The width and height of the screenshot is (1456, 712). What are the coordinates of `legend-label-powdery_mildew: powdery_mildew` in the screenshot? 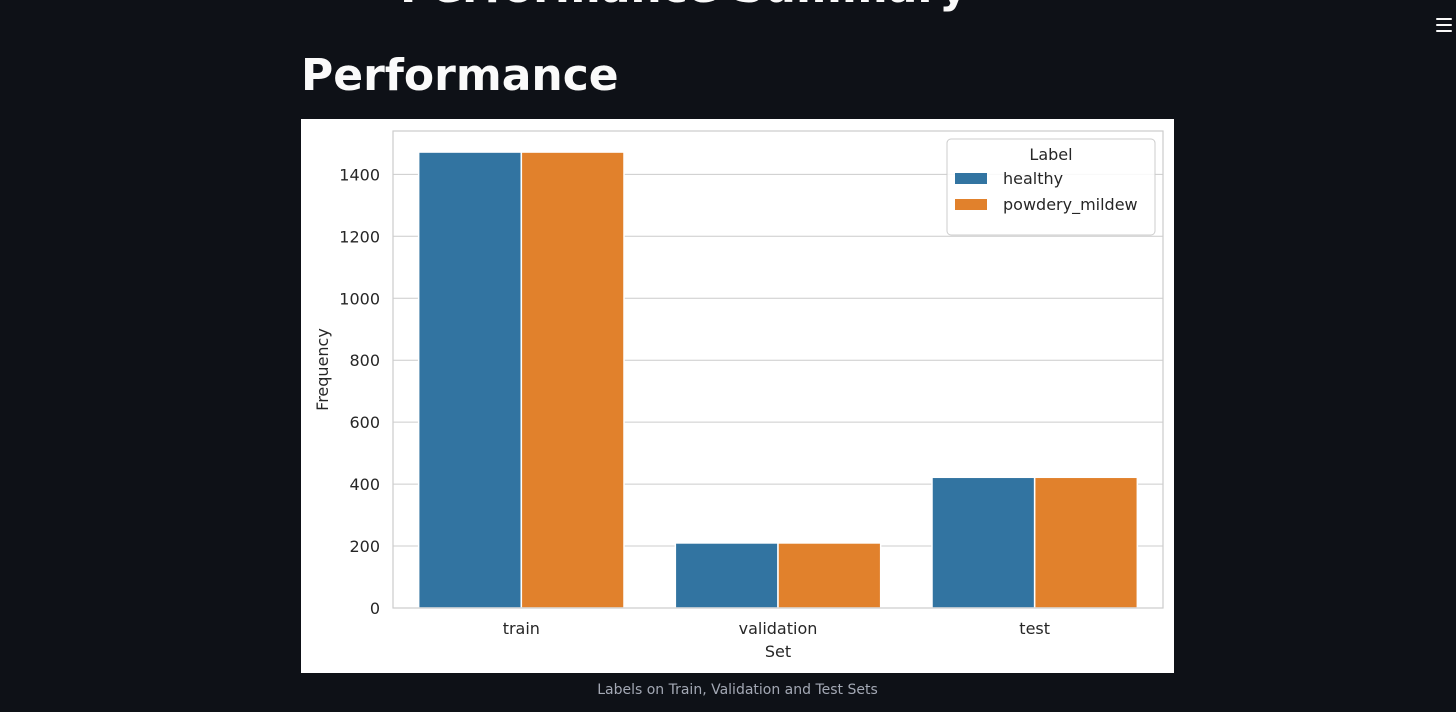 It's located at (1070, 205).